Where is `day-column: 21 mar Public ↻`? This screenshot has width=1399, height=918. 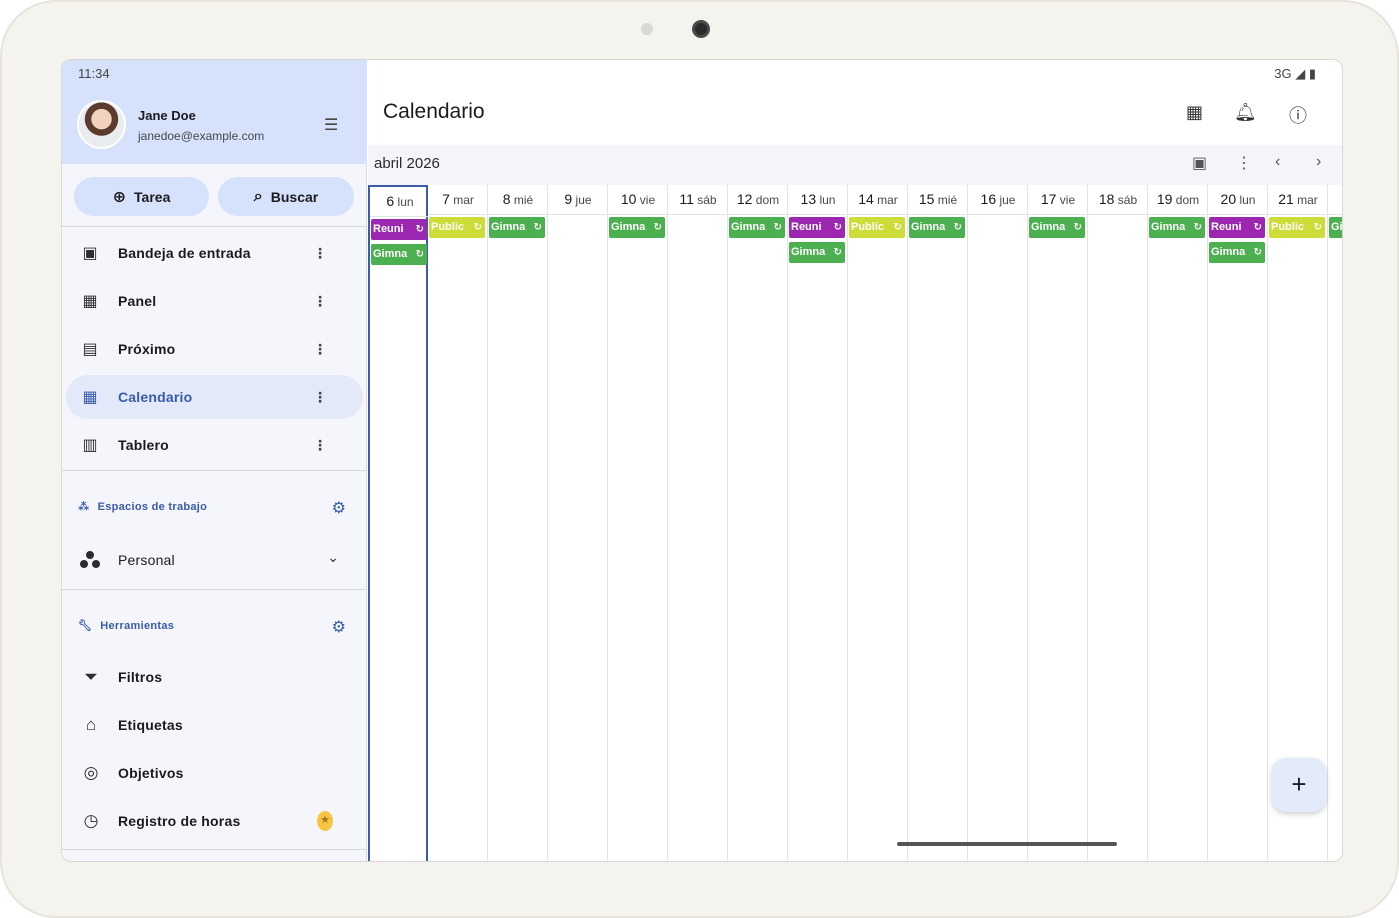
day-column: 21 mar Public ↻ is located at coordinates (1298, 523).